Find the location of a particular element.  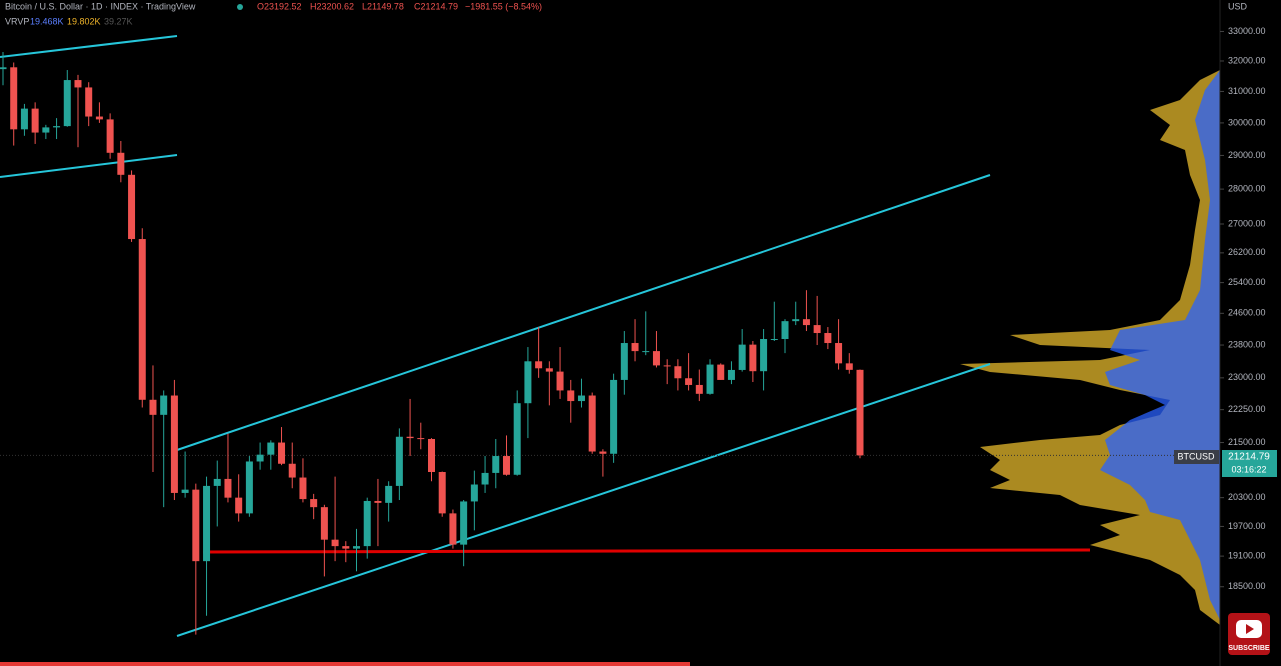

symbol-tag is located at coordinates (1196, 457).